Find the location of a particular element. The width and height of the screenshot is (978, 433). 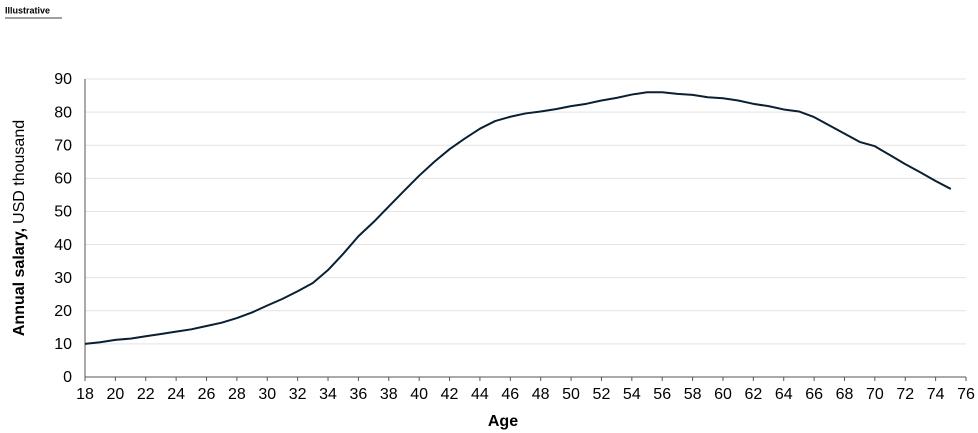

x-tick-label: 18 is located at coordinates (85, 394).